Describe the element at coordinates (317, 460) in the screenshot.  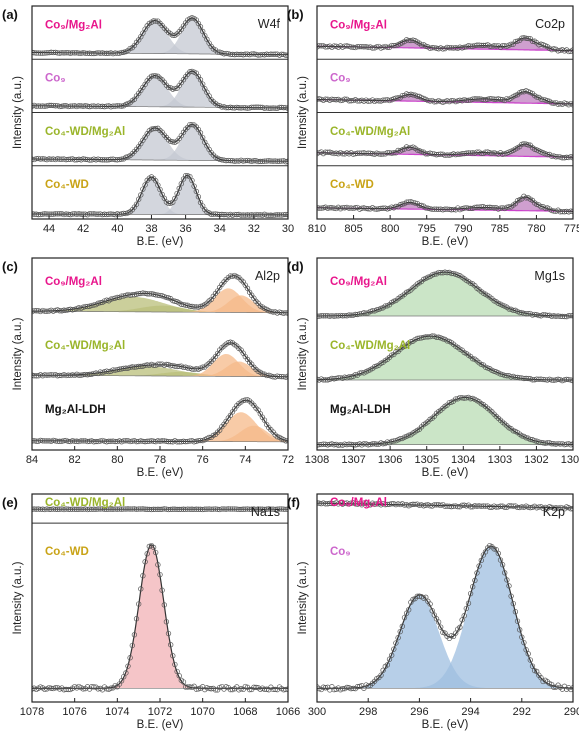
I see `x-tick-label: 1308` at that location.